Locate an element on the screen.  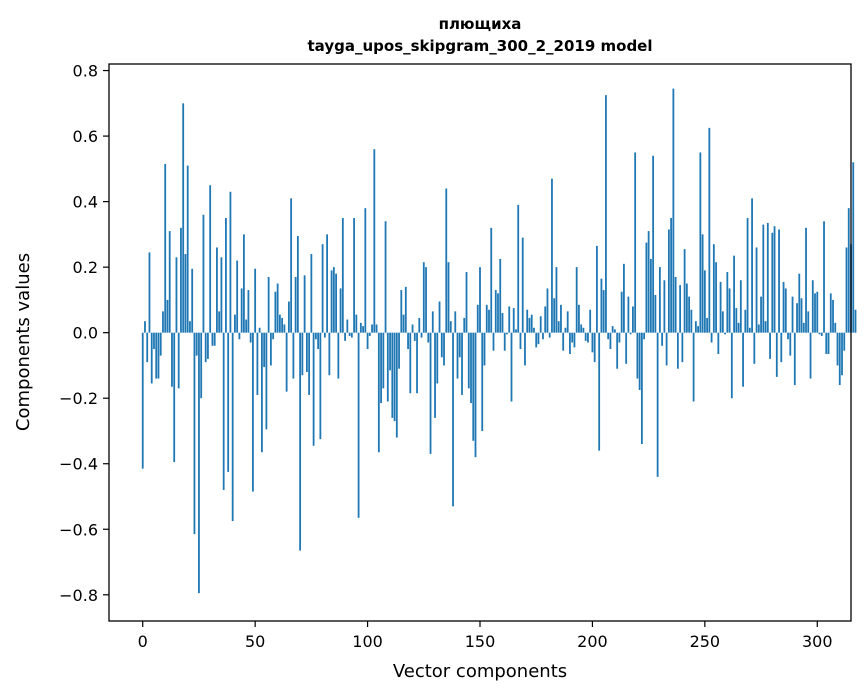
x-tick-label: 0 is located at coordinates (143, 641).